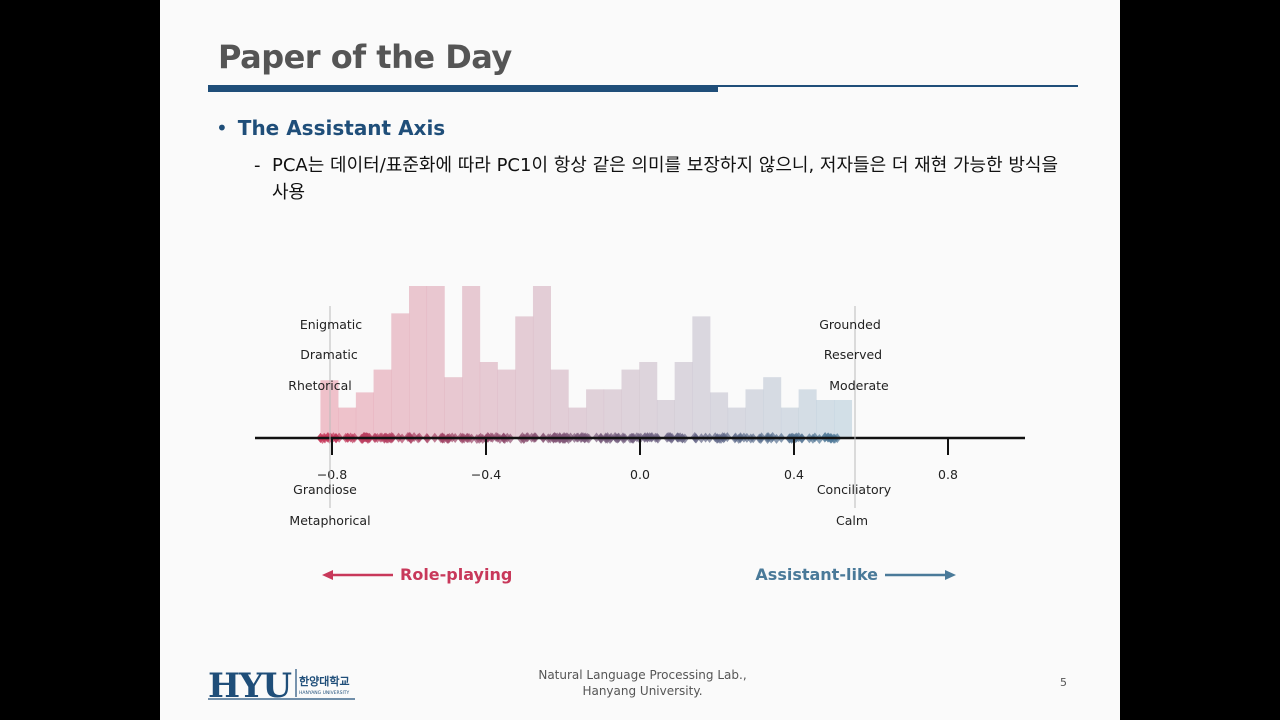  Describe the element at coordinates (586, 362) in the screenshot. I see `histogram-bars` at that location.